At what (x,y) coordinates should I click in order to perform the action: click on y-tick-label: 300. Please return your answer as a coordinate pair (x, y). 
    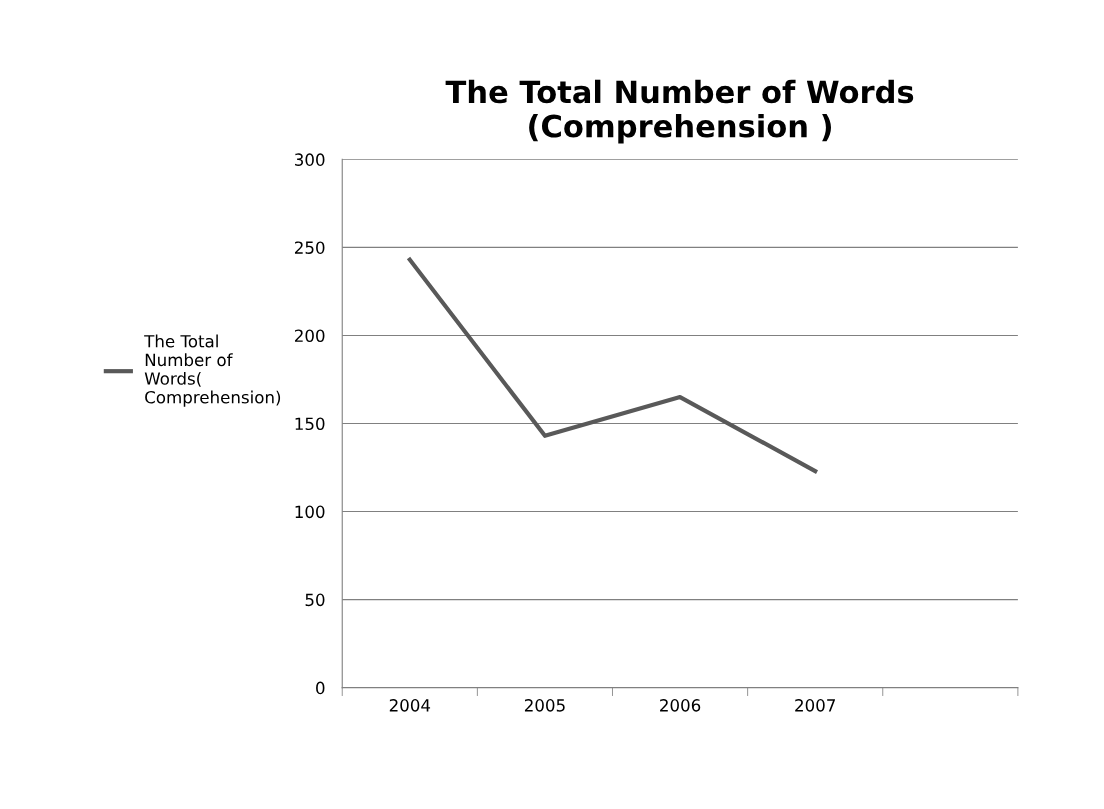
    Looking at the image, I should click on (310, 159).